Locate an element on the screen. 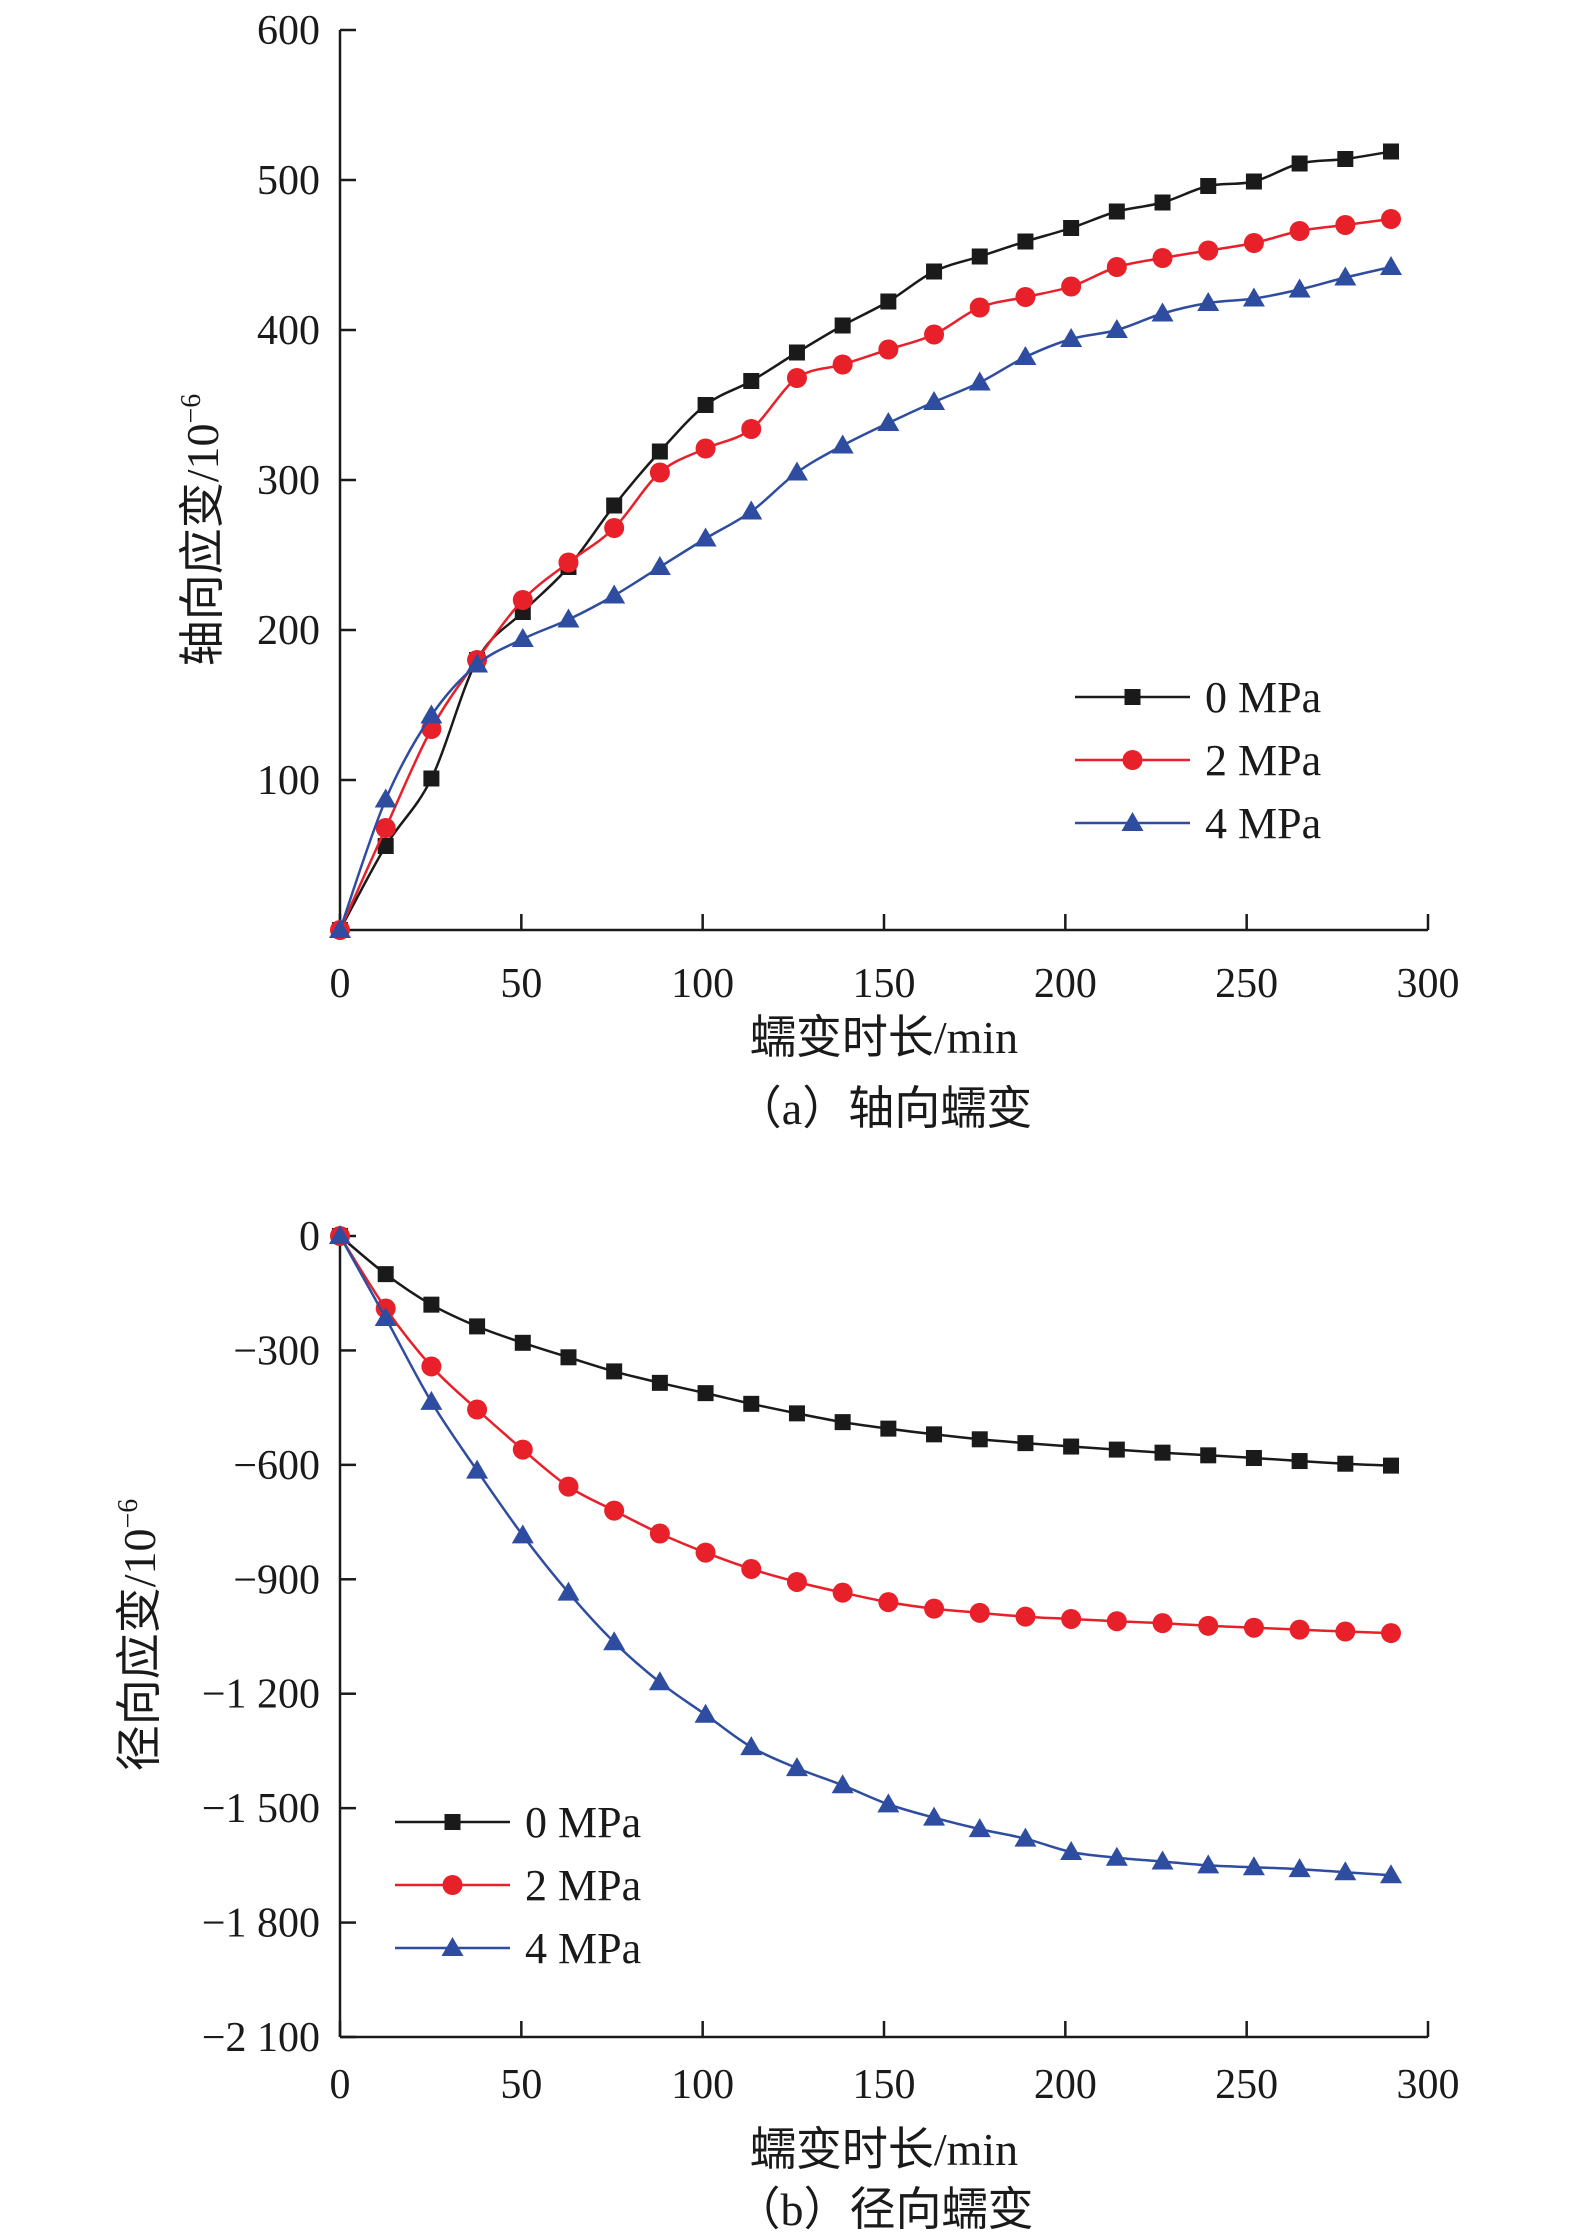  panel-b-y-axis-title-exponent: −6 is located at coordinates (128, 1514).